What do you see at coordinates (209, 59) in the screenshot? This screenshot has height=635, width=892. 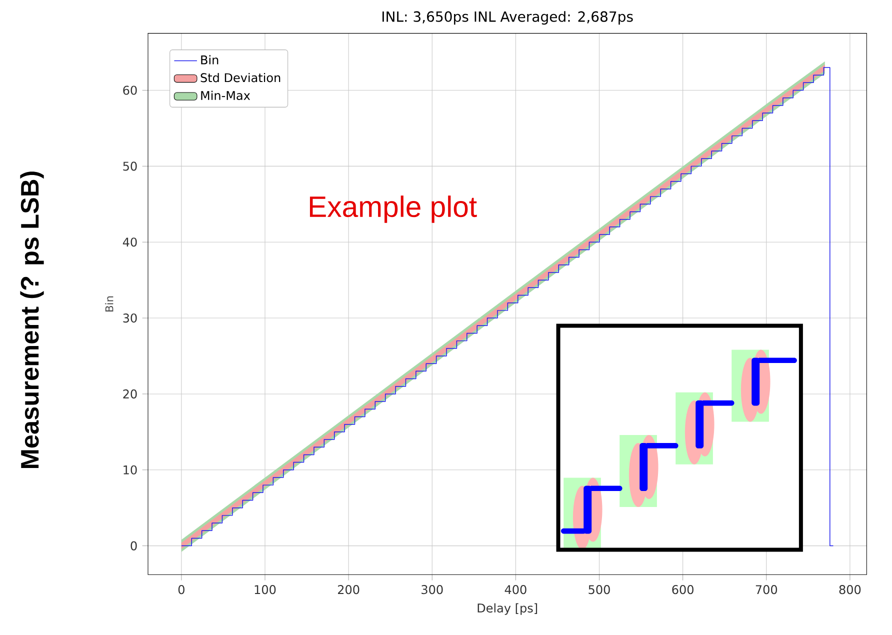 I see `legend-label: Bin` at bounding box center [209, 59].